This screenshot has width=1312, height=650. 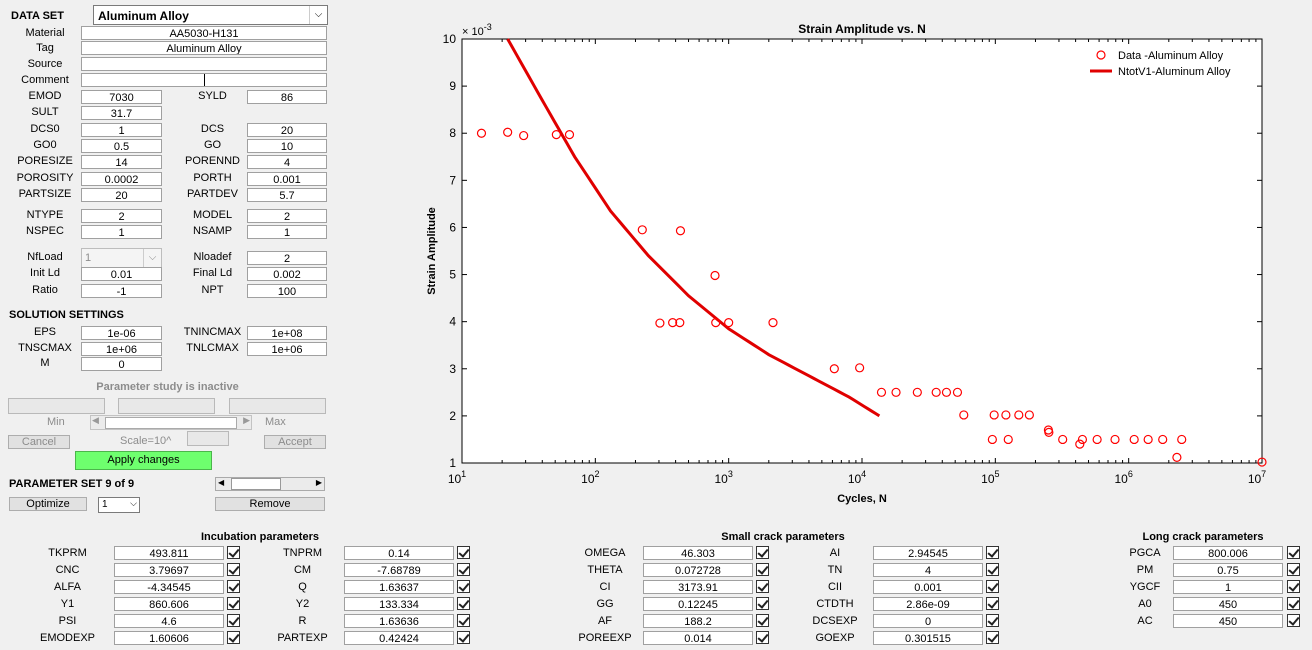 I want to click on apply-changes-button: Apply changes, so click(x=143, y=460).